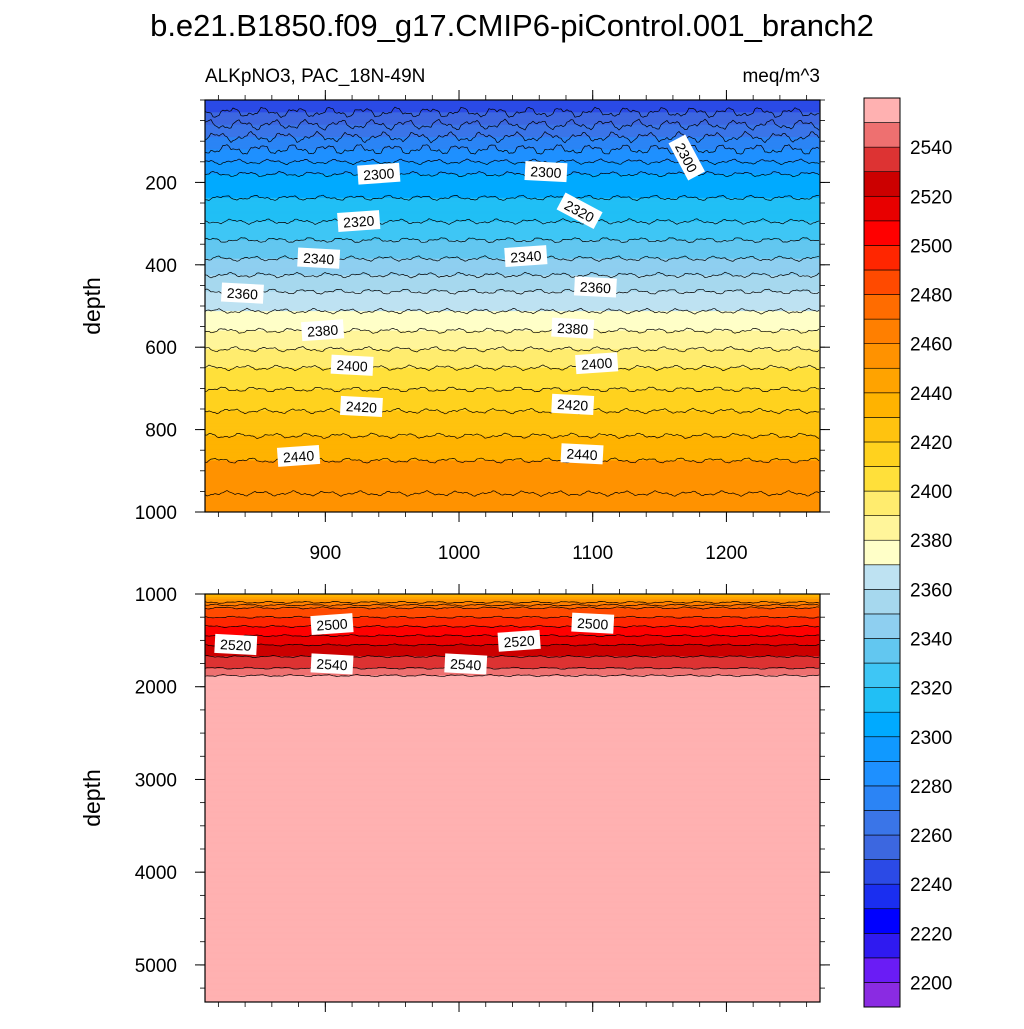  What do you see at coordinates (332, 625) in the screenshot?
I see `lower-contour-label-text: 2500` at bounding box center [332, 625].